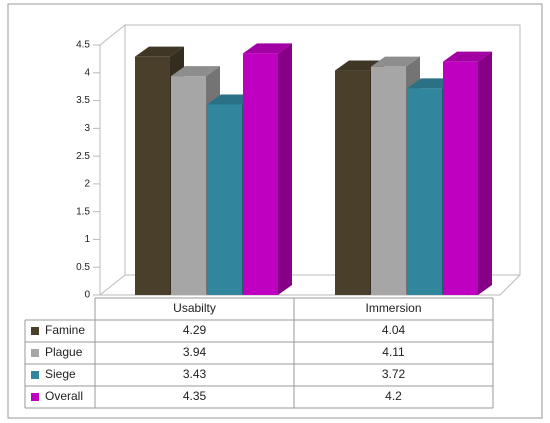  Describe the element at coordinates (64, 396) in the screenshot. I see `legend-label: Overall` at that location.